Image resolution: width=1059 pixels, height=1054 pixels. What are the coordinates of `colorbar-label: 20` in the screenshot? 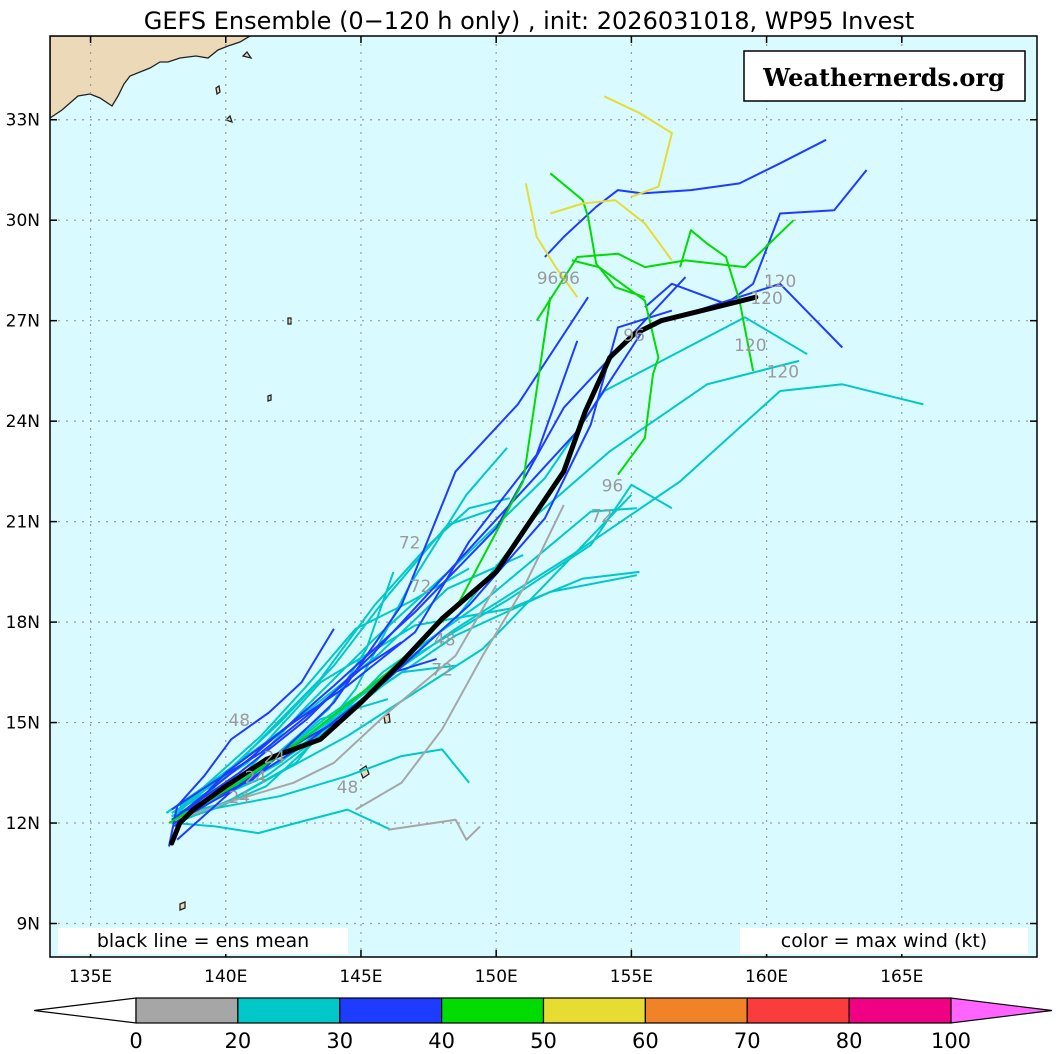 It's located at (238, 1041).